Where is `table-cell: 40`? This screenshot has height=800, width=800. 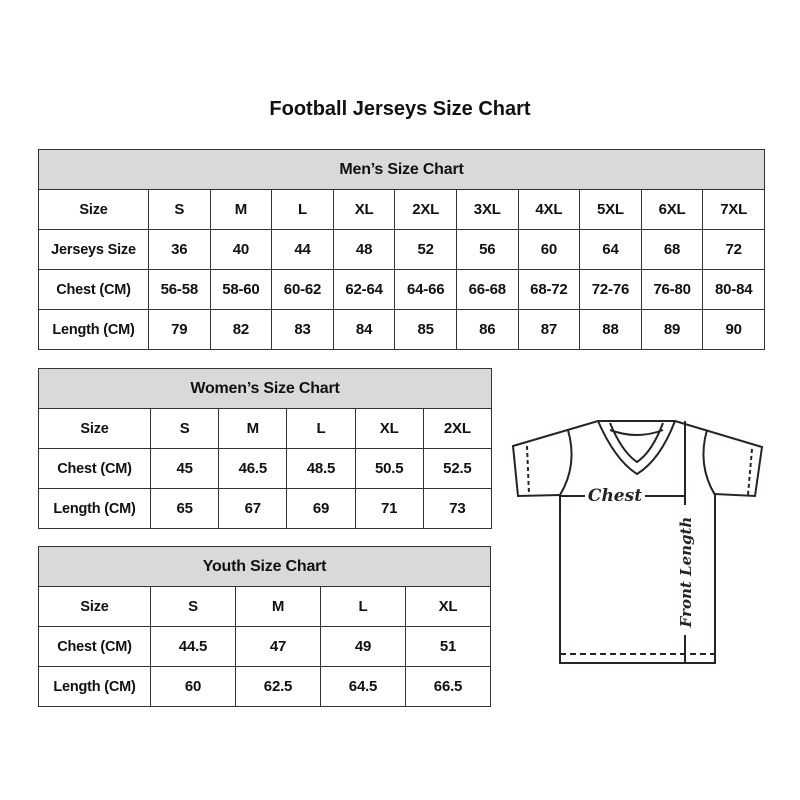 table-cell: 40 is located at coordinates (241, 249).